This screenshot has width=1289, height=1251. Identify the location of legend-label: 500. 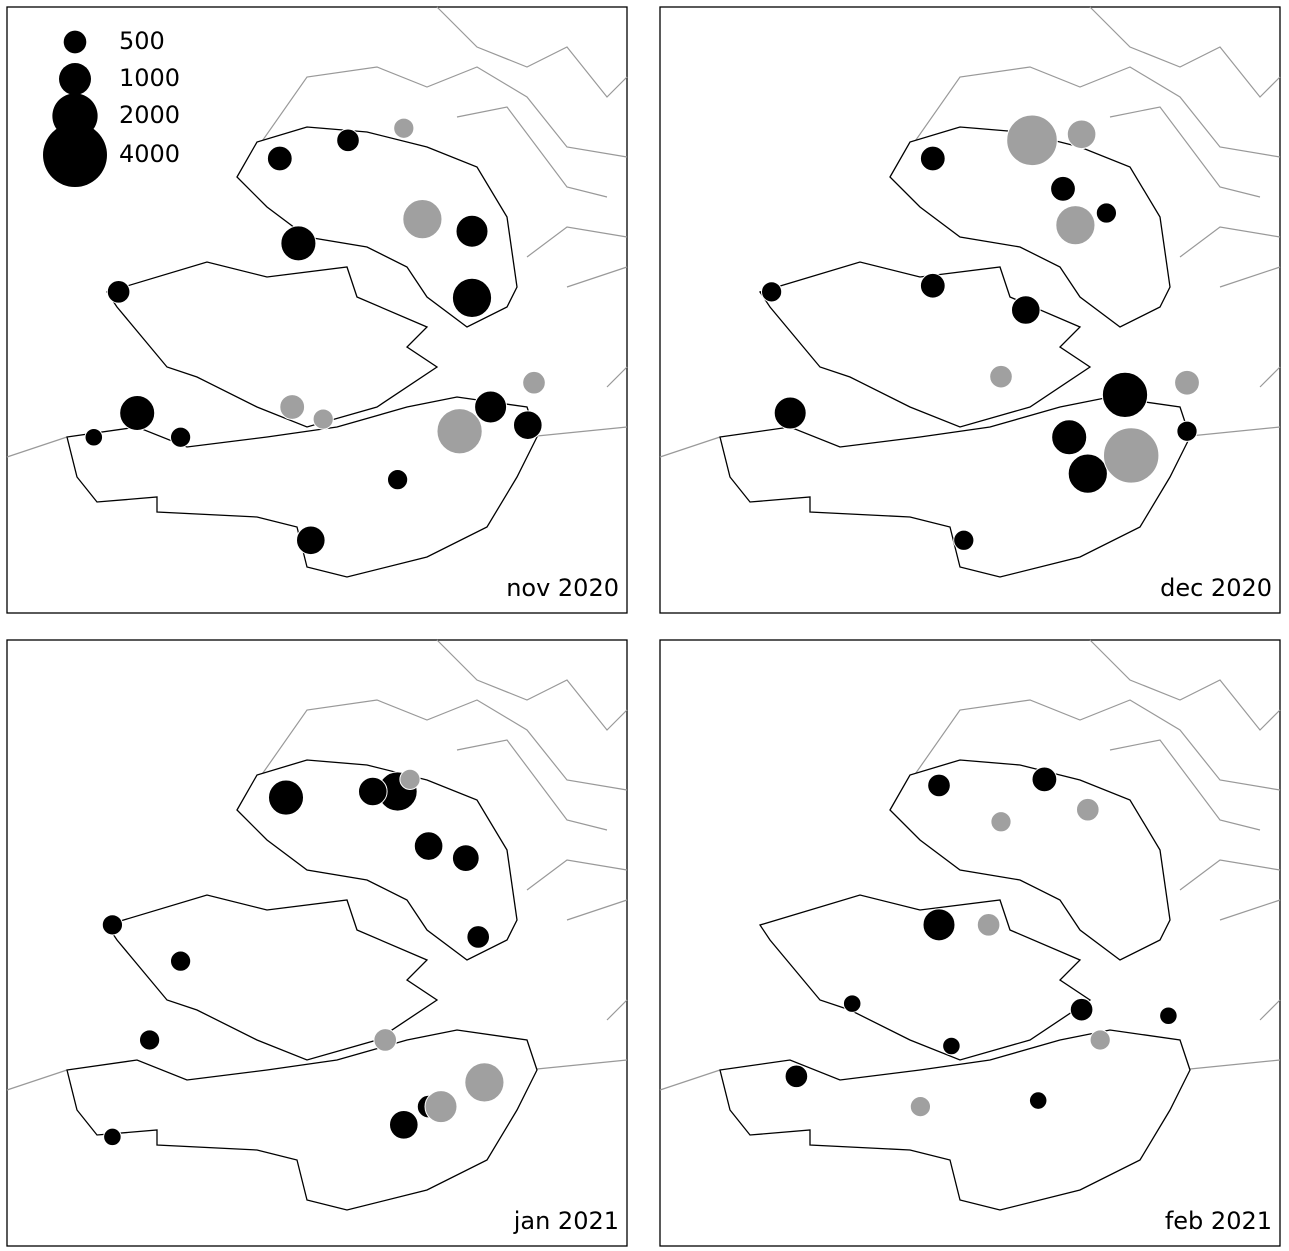
(142, 41).